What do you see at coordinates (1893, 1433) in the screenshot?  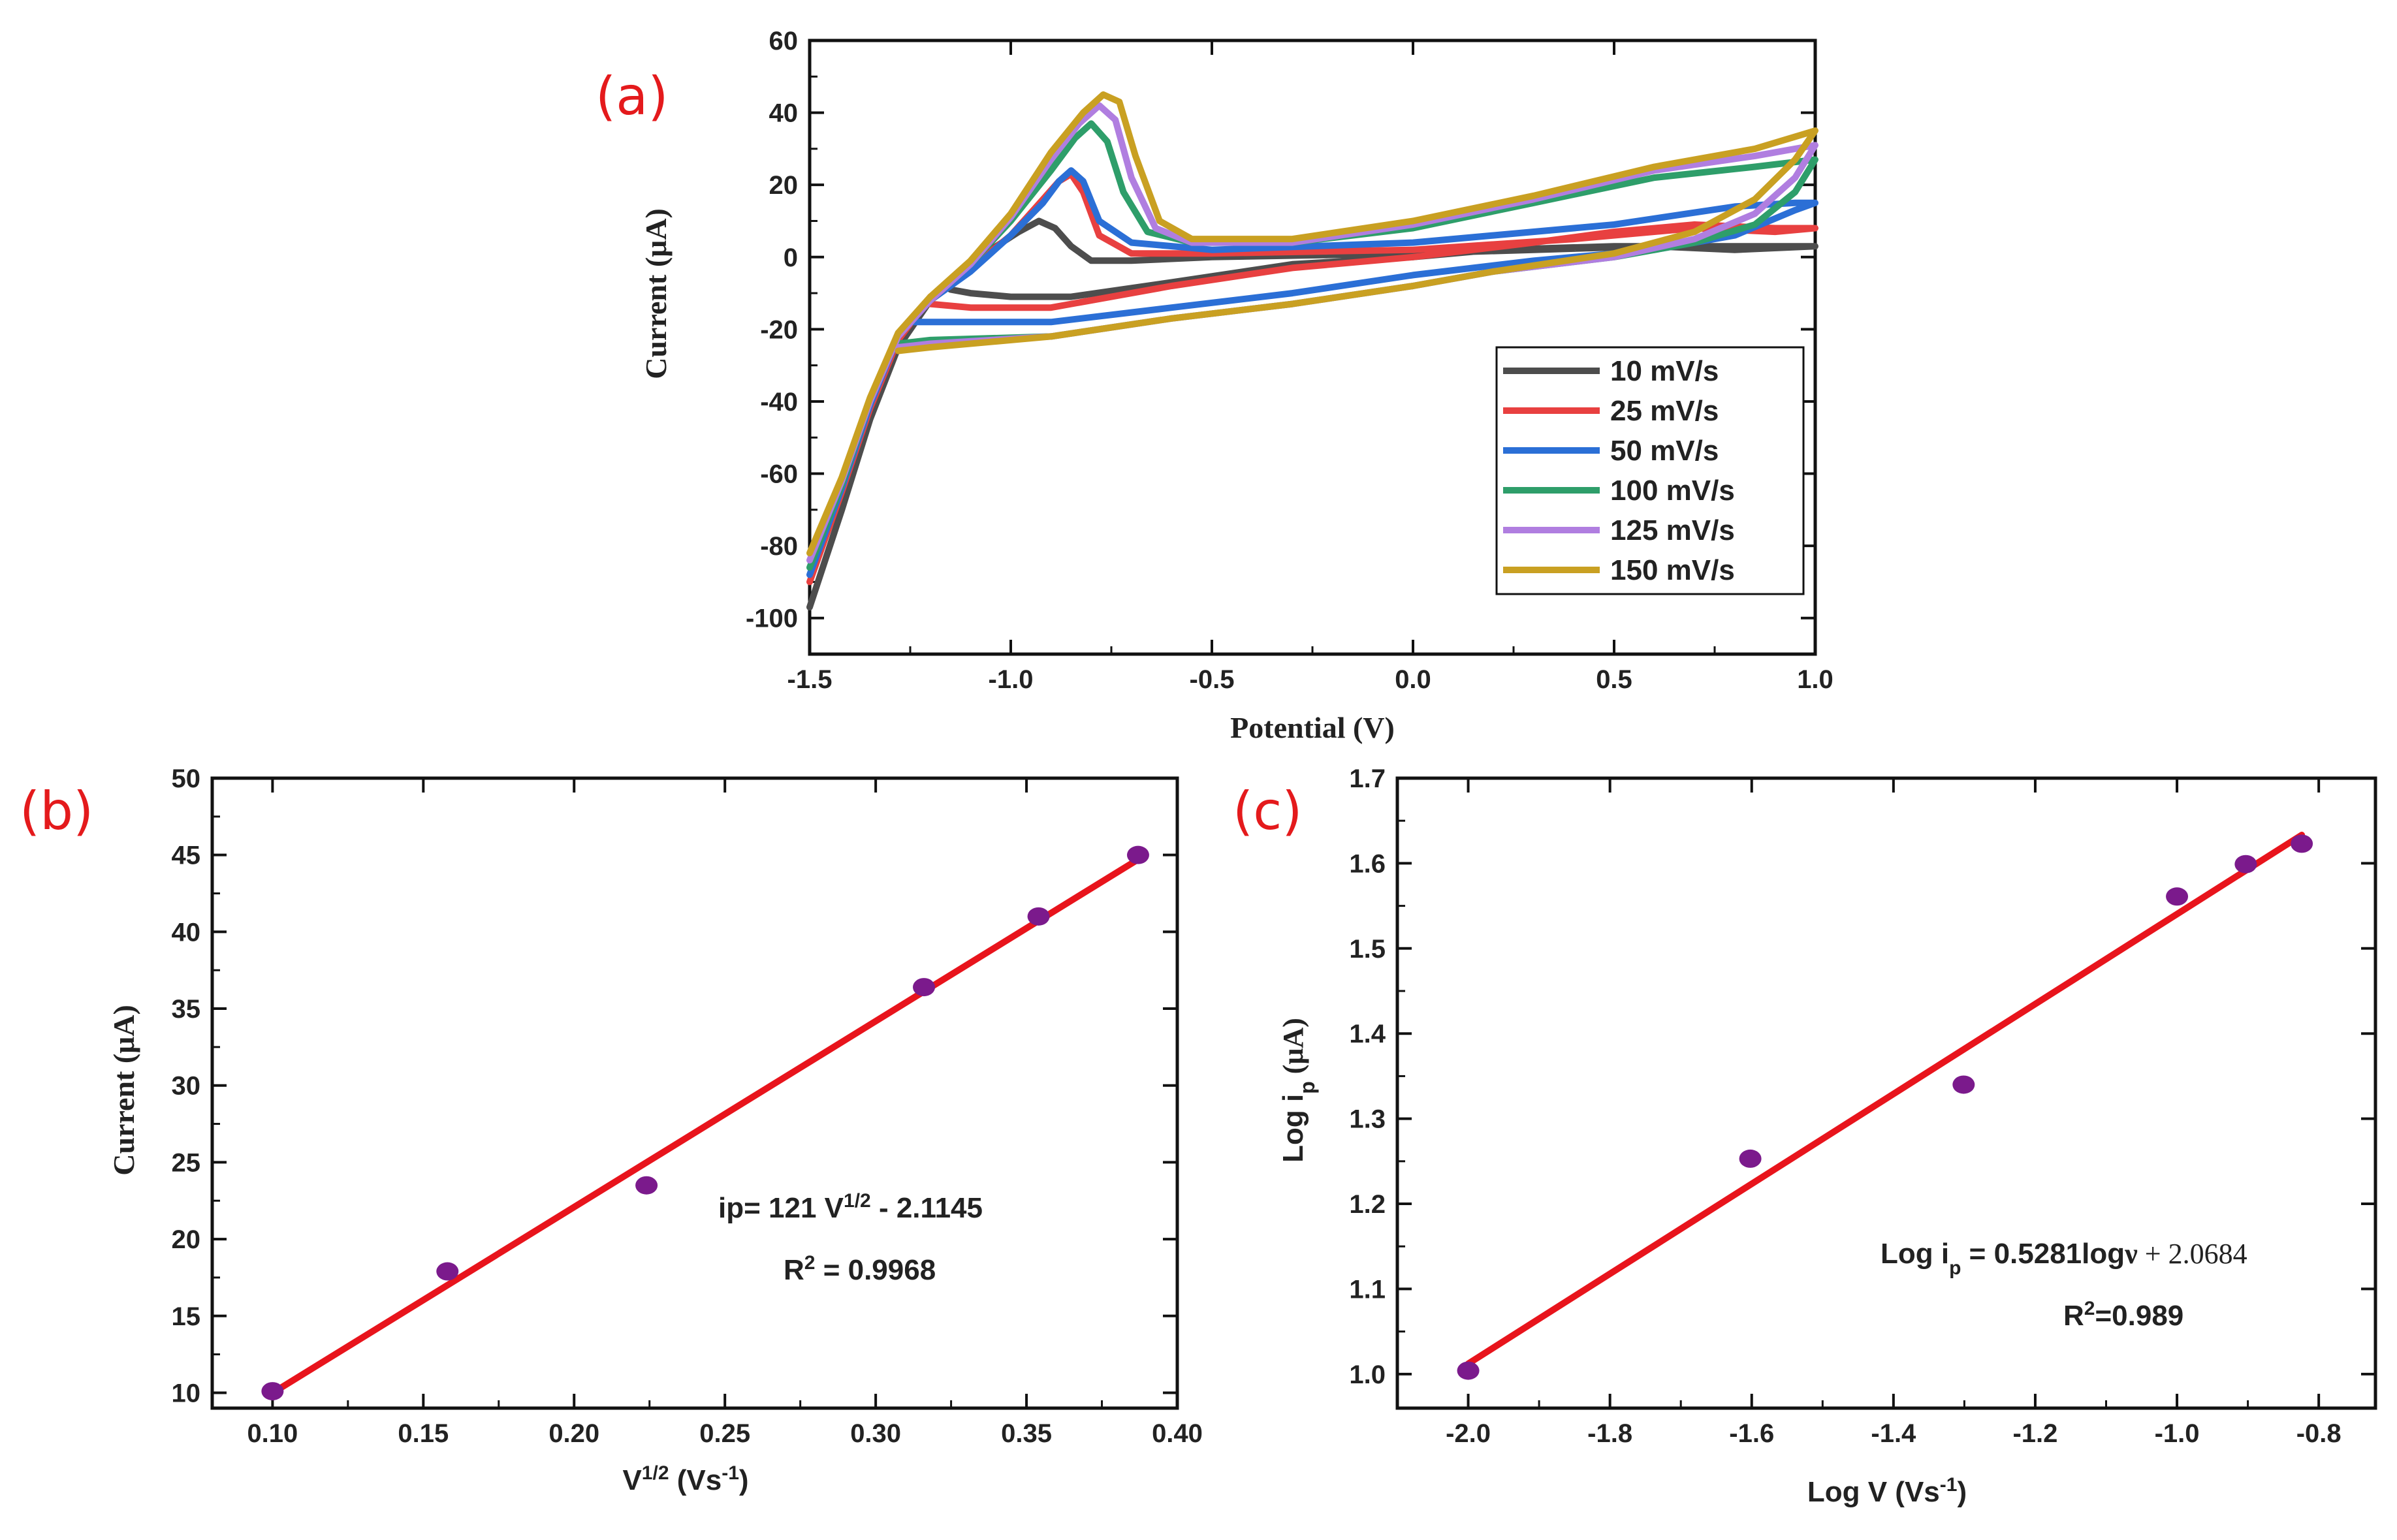 I see `panel-c-x-tick-label: -1.4` at bounding box center [1893, 1433].